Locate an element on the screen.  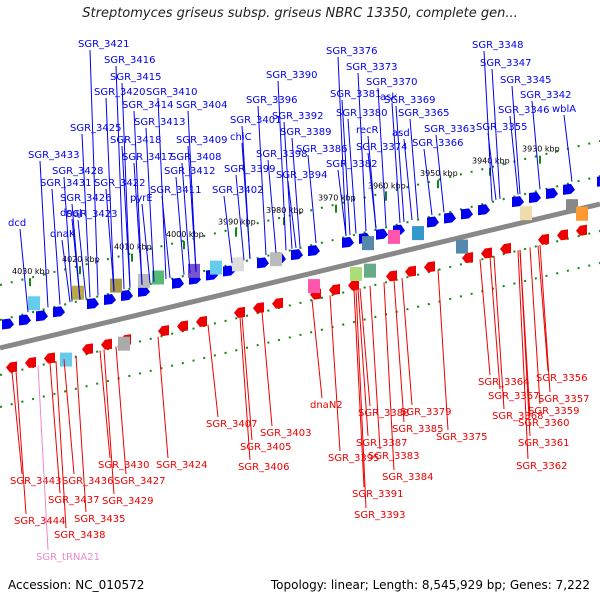
top-gene-label: SGR_3392 is located at coordinates (298, 116).